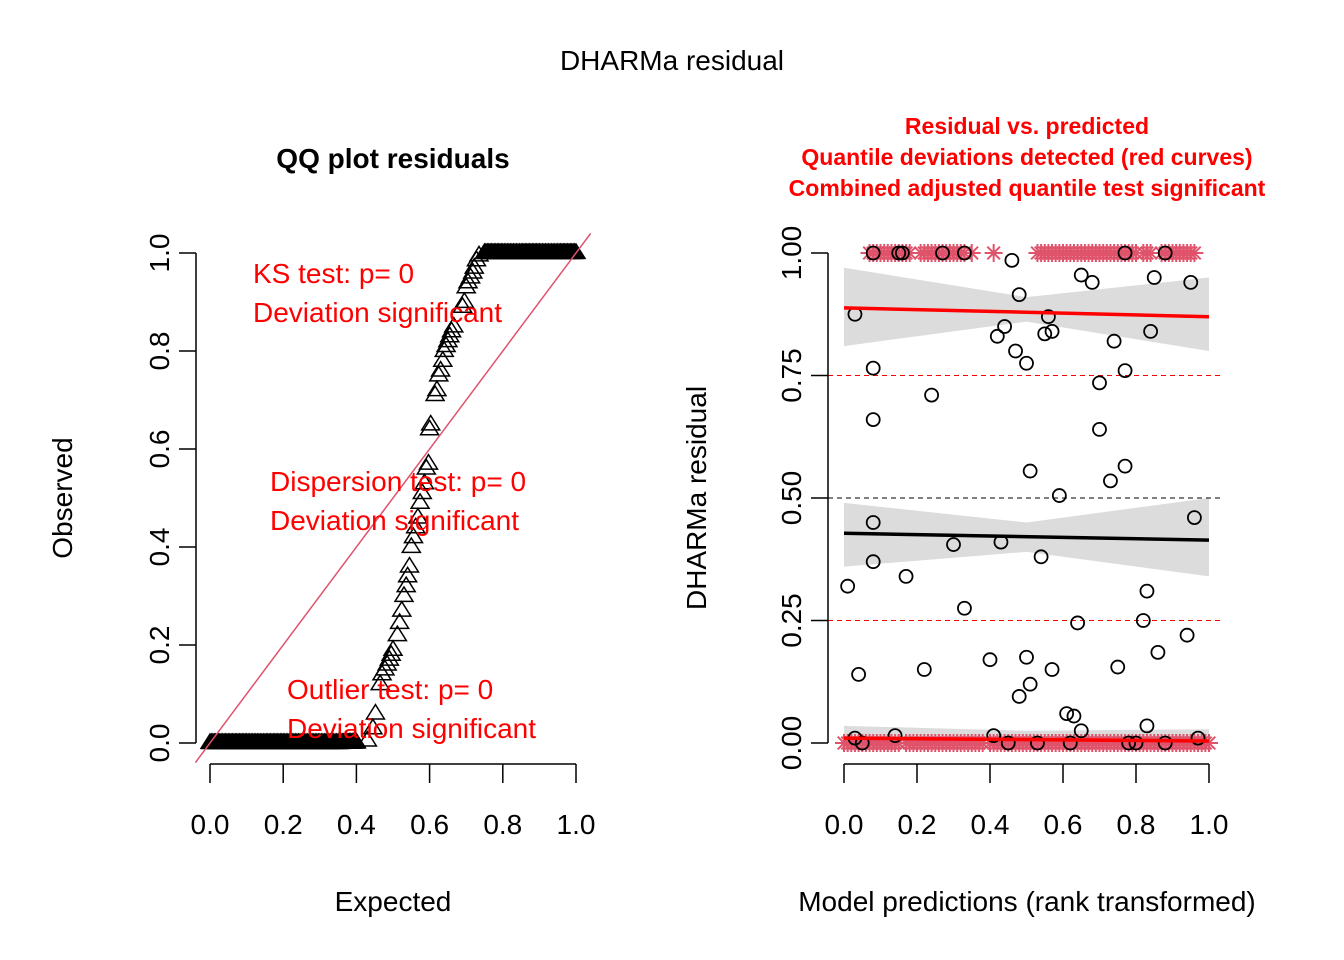 The width and height of the screenshot is (1344, 960). Describe the element at coordinates (1027, 901) in the screenshot. I see `residual-x-axis-label: Model predictions (rank transformed)` at that location.